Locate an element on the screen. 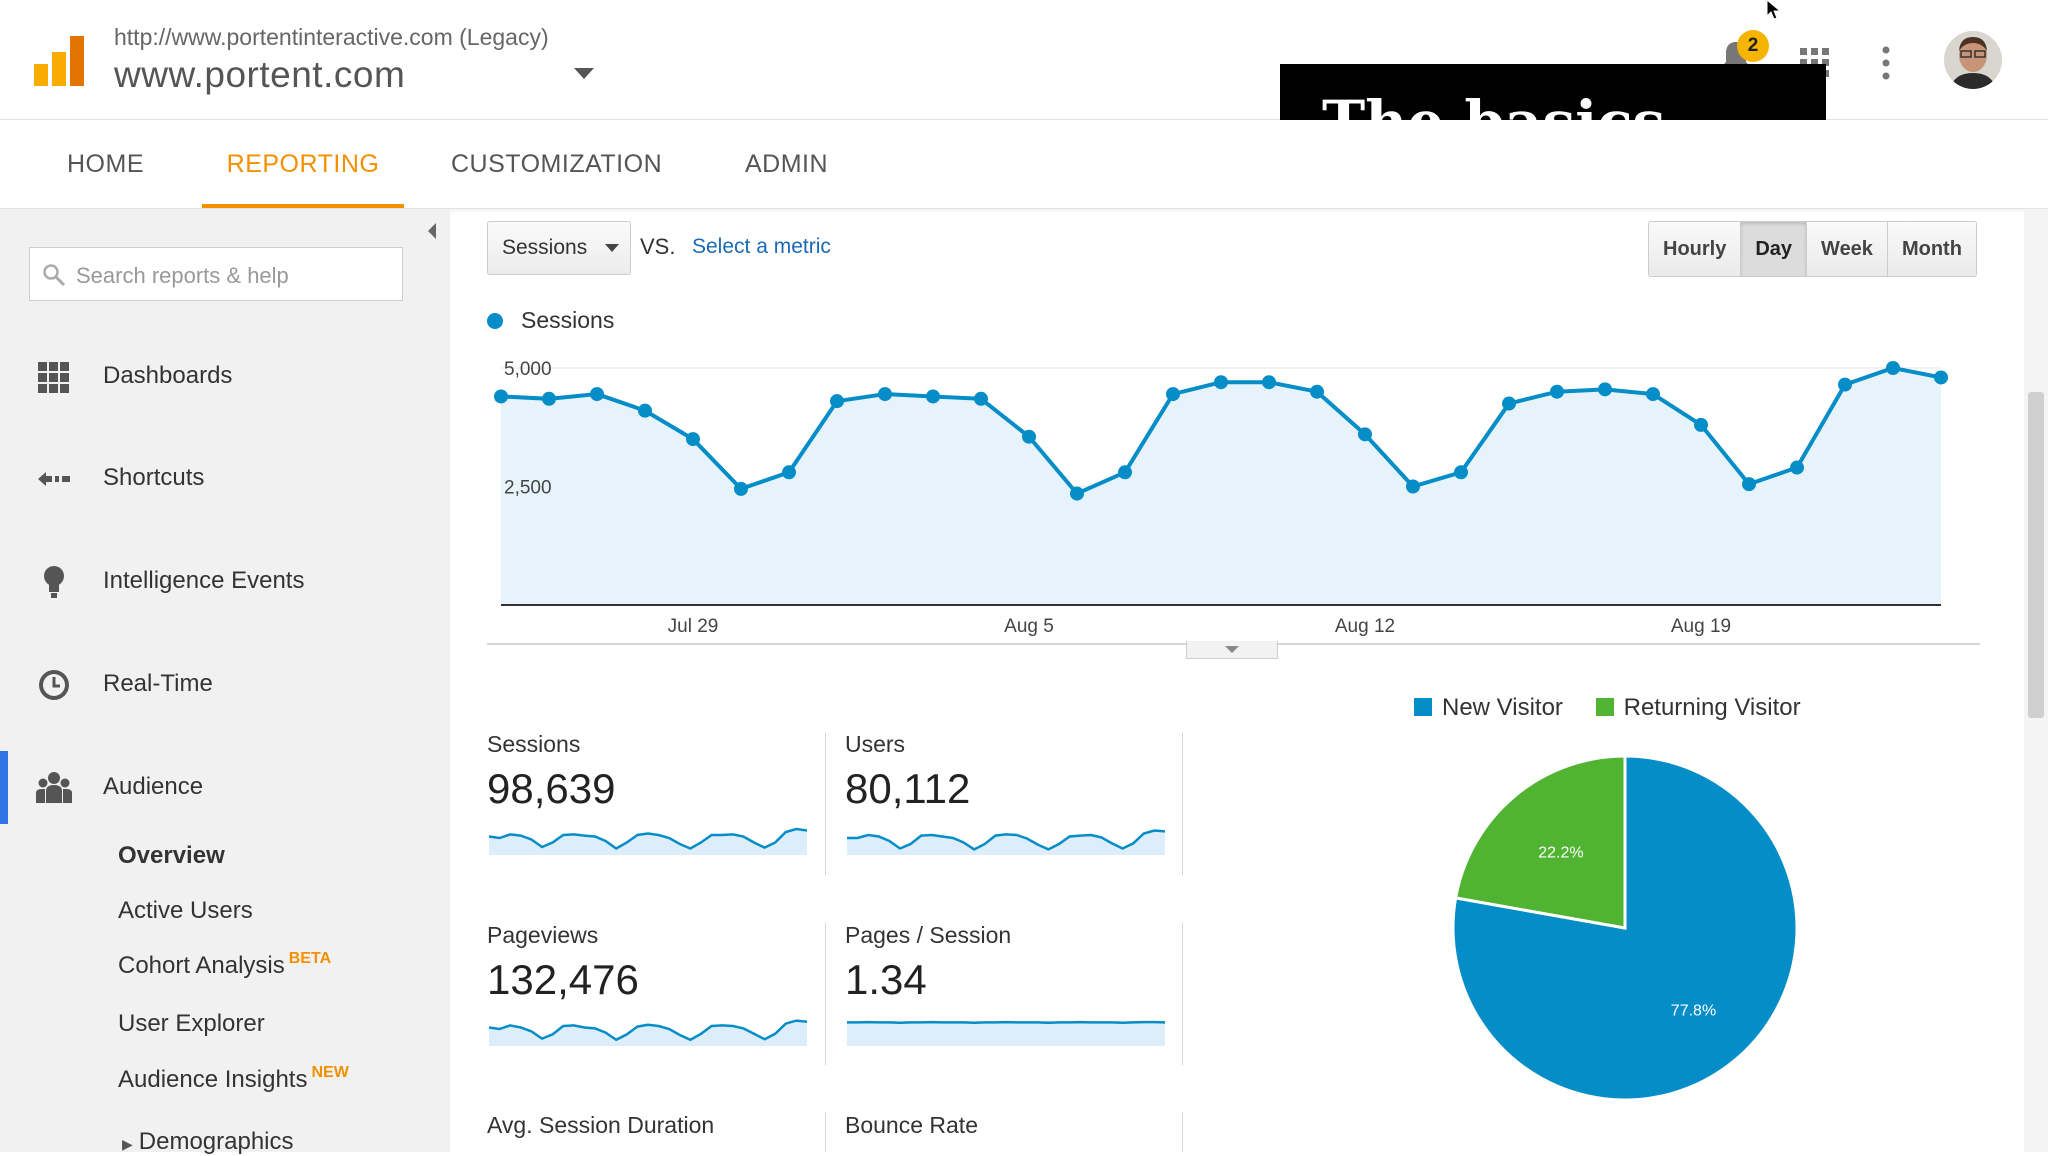 The width and height of the screenshot is (2048, 1156). sidebar-item-dashboards: Dashboards is located at coordinates (225, 376).